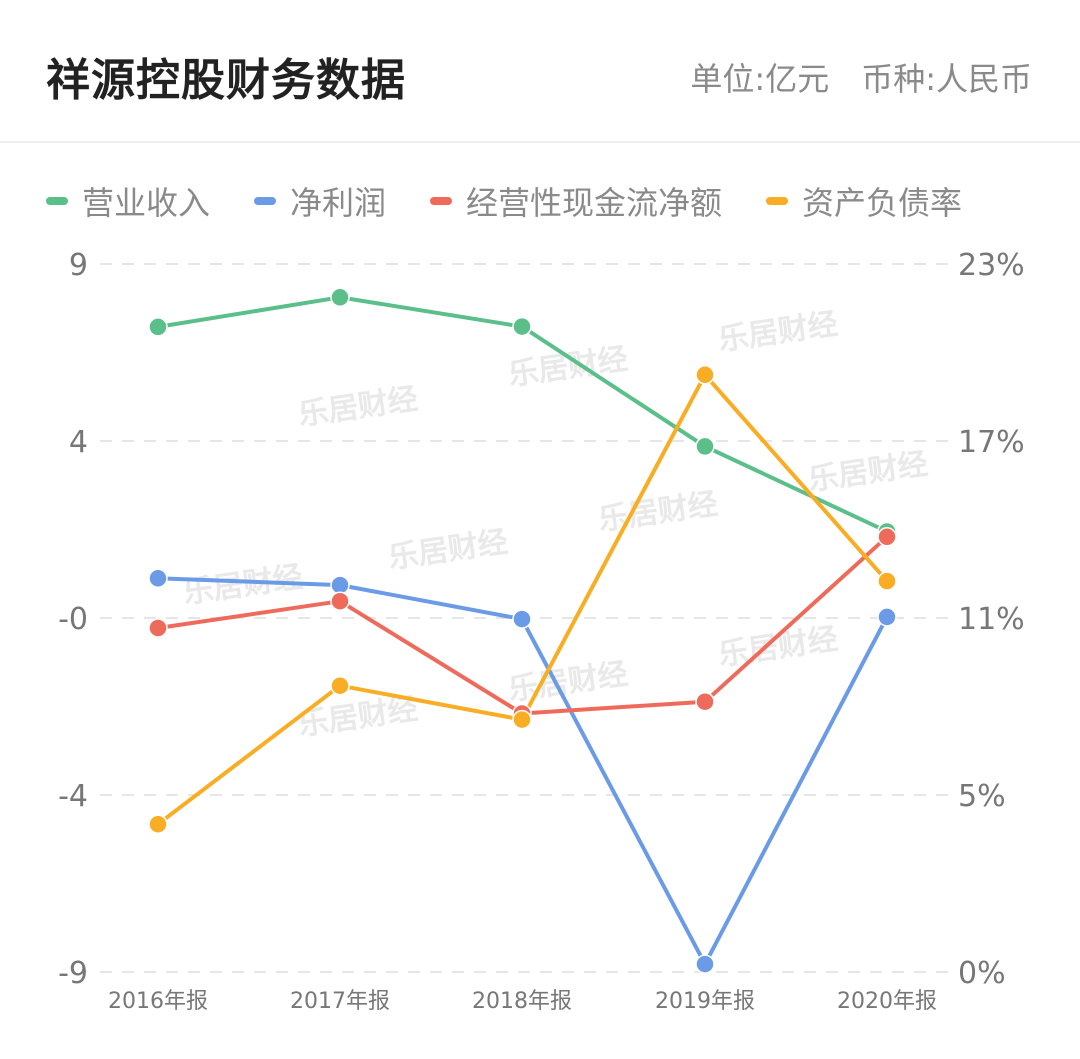 Image resolution: width=1080 pixels, height=1059 pixels. I want to click on right-axis-tick: 0%, so click(982, 973).